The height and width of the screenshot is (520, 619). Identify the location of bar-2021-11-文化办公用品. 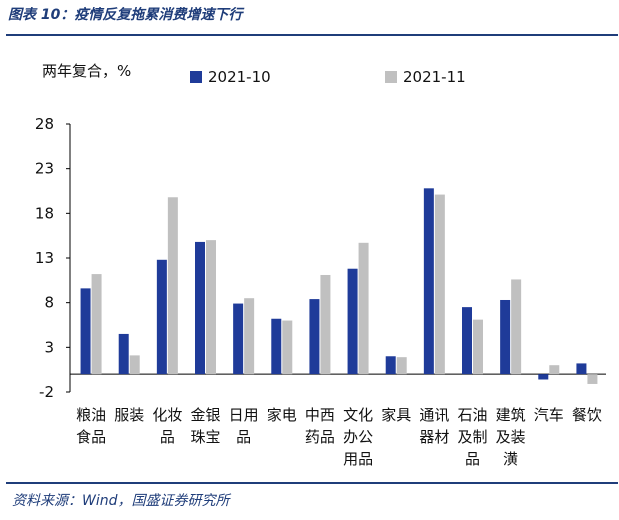
(363, 308).